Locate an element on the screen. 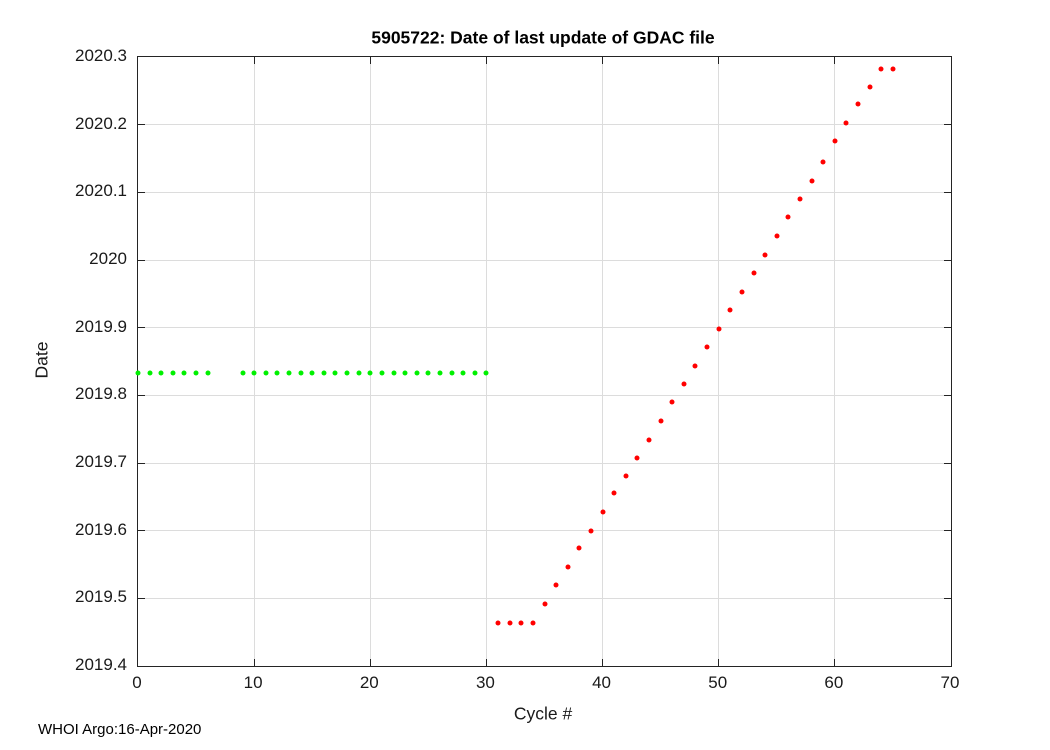 This screenshot has height=750, width=1050. y-tick-label: 2020.1 is located at coordinates (101, 191).